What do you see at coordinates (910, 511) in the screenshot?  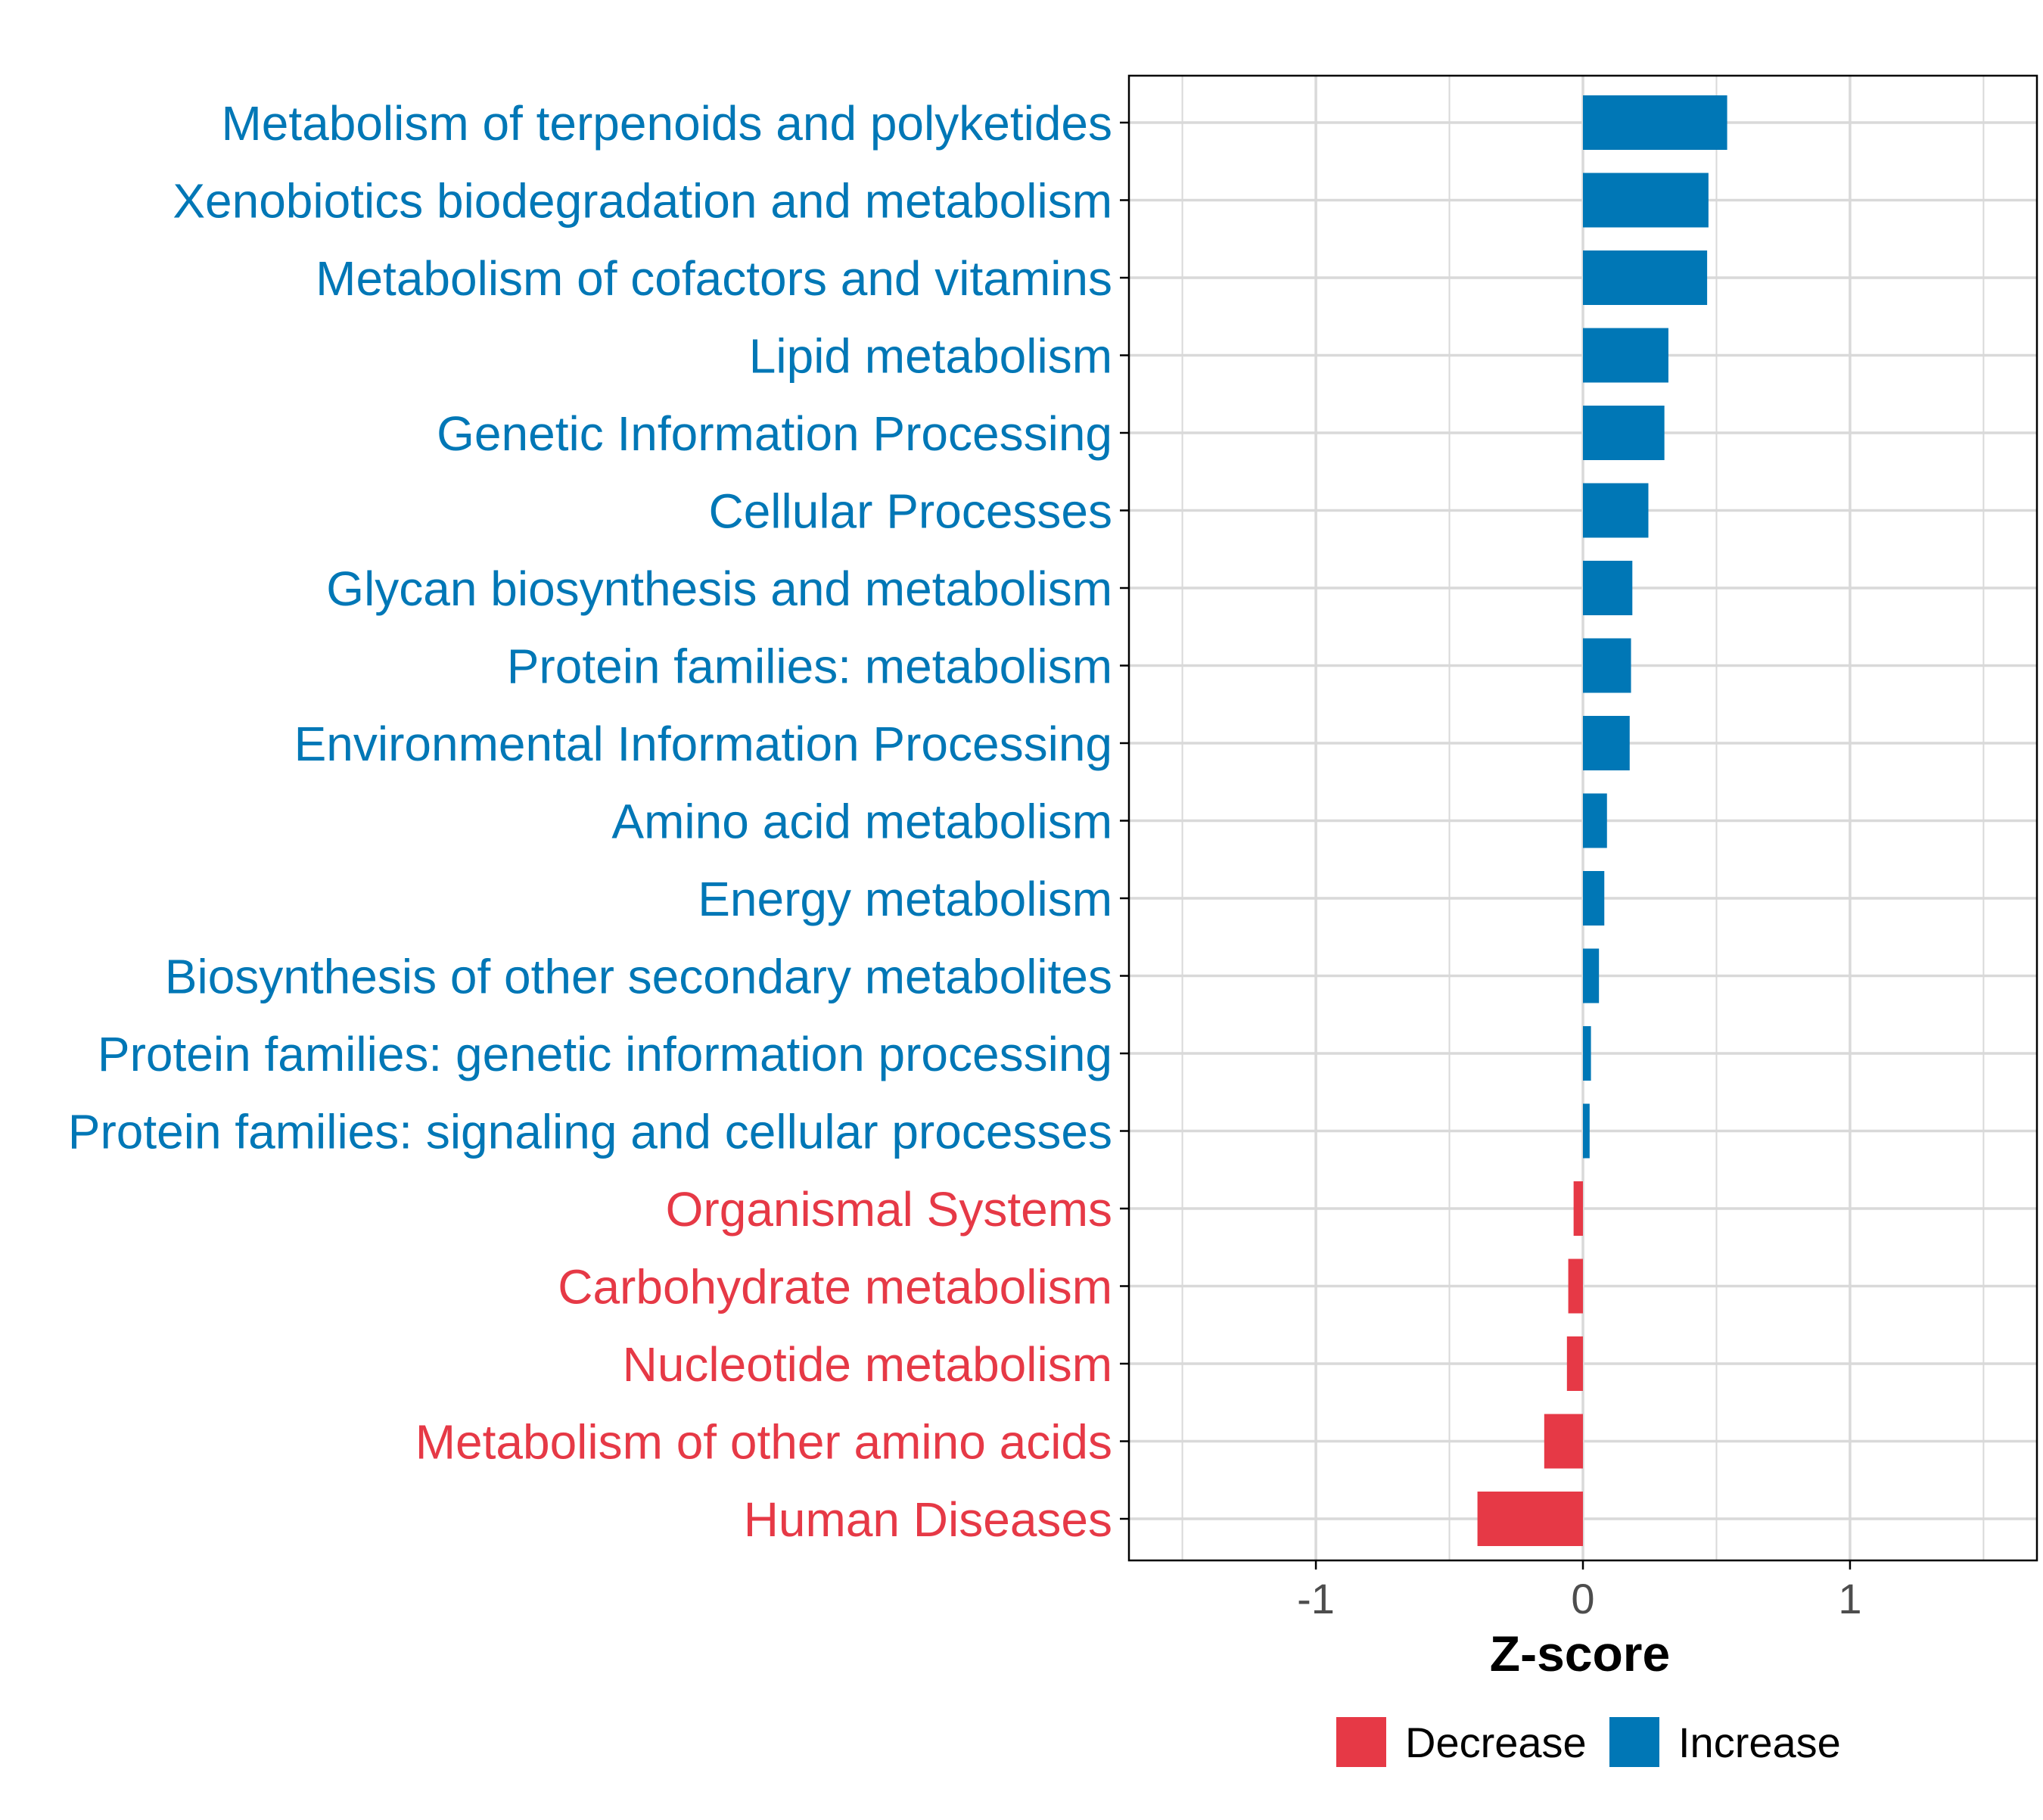 I see `category-label: Cellular Processes` at bounding box center [910, 511].